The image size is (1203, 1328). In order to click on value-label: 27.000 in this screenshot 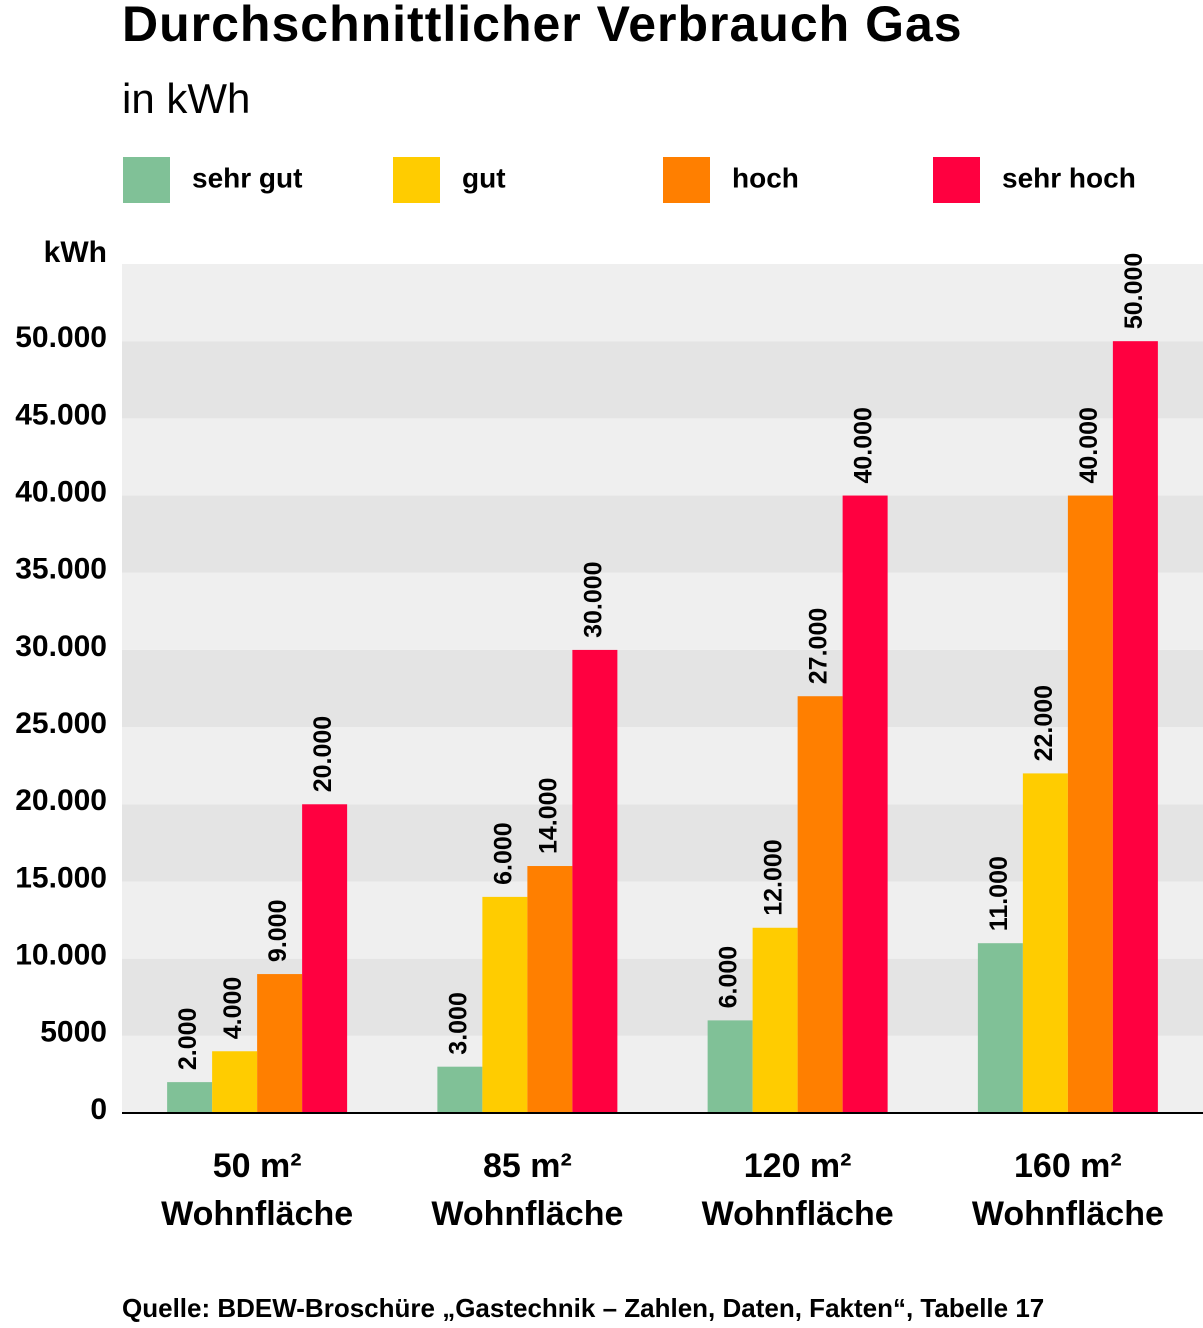, I will do `click(819, 646)`.